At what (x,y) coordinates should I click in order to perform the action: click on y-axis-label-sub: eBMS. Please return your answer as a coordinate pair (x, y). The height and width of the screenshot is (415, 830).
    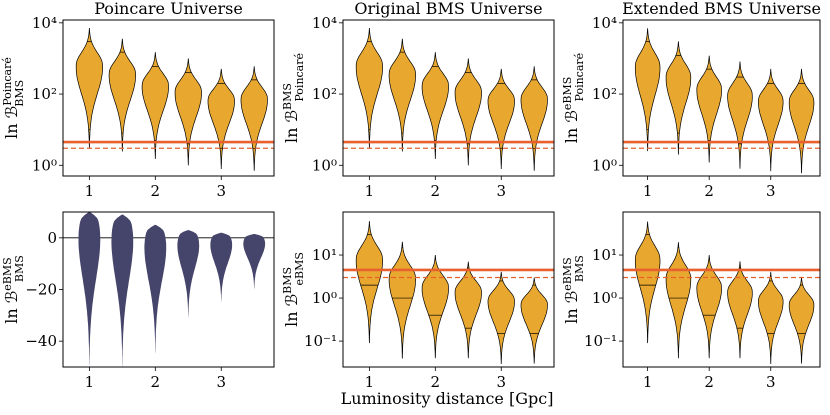
    Looking at the image, I should click on (299, 268).